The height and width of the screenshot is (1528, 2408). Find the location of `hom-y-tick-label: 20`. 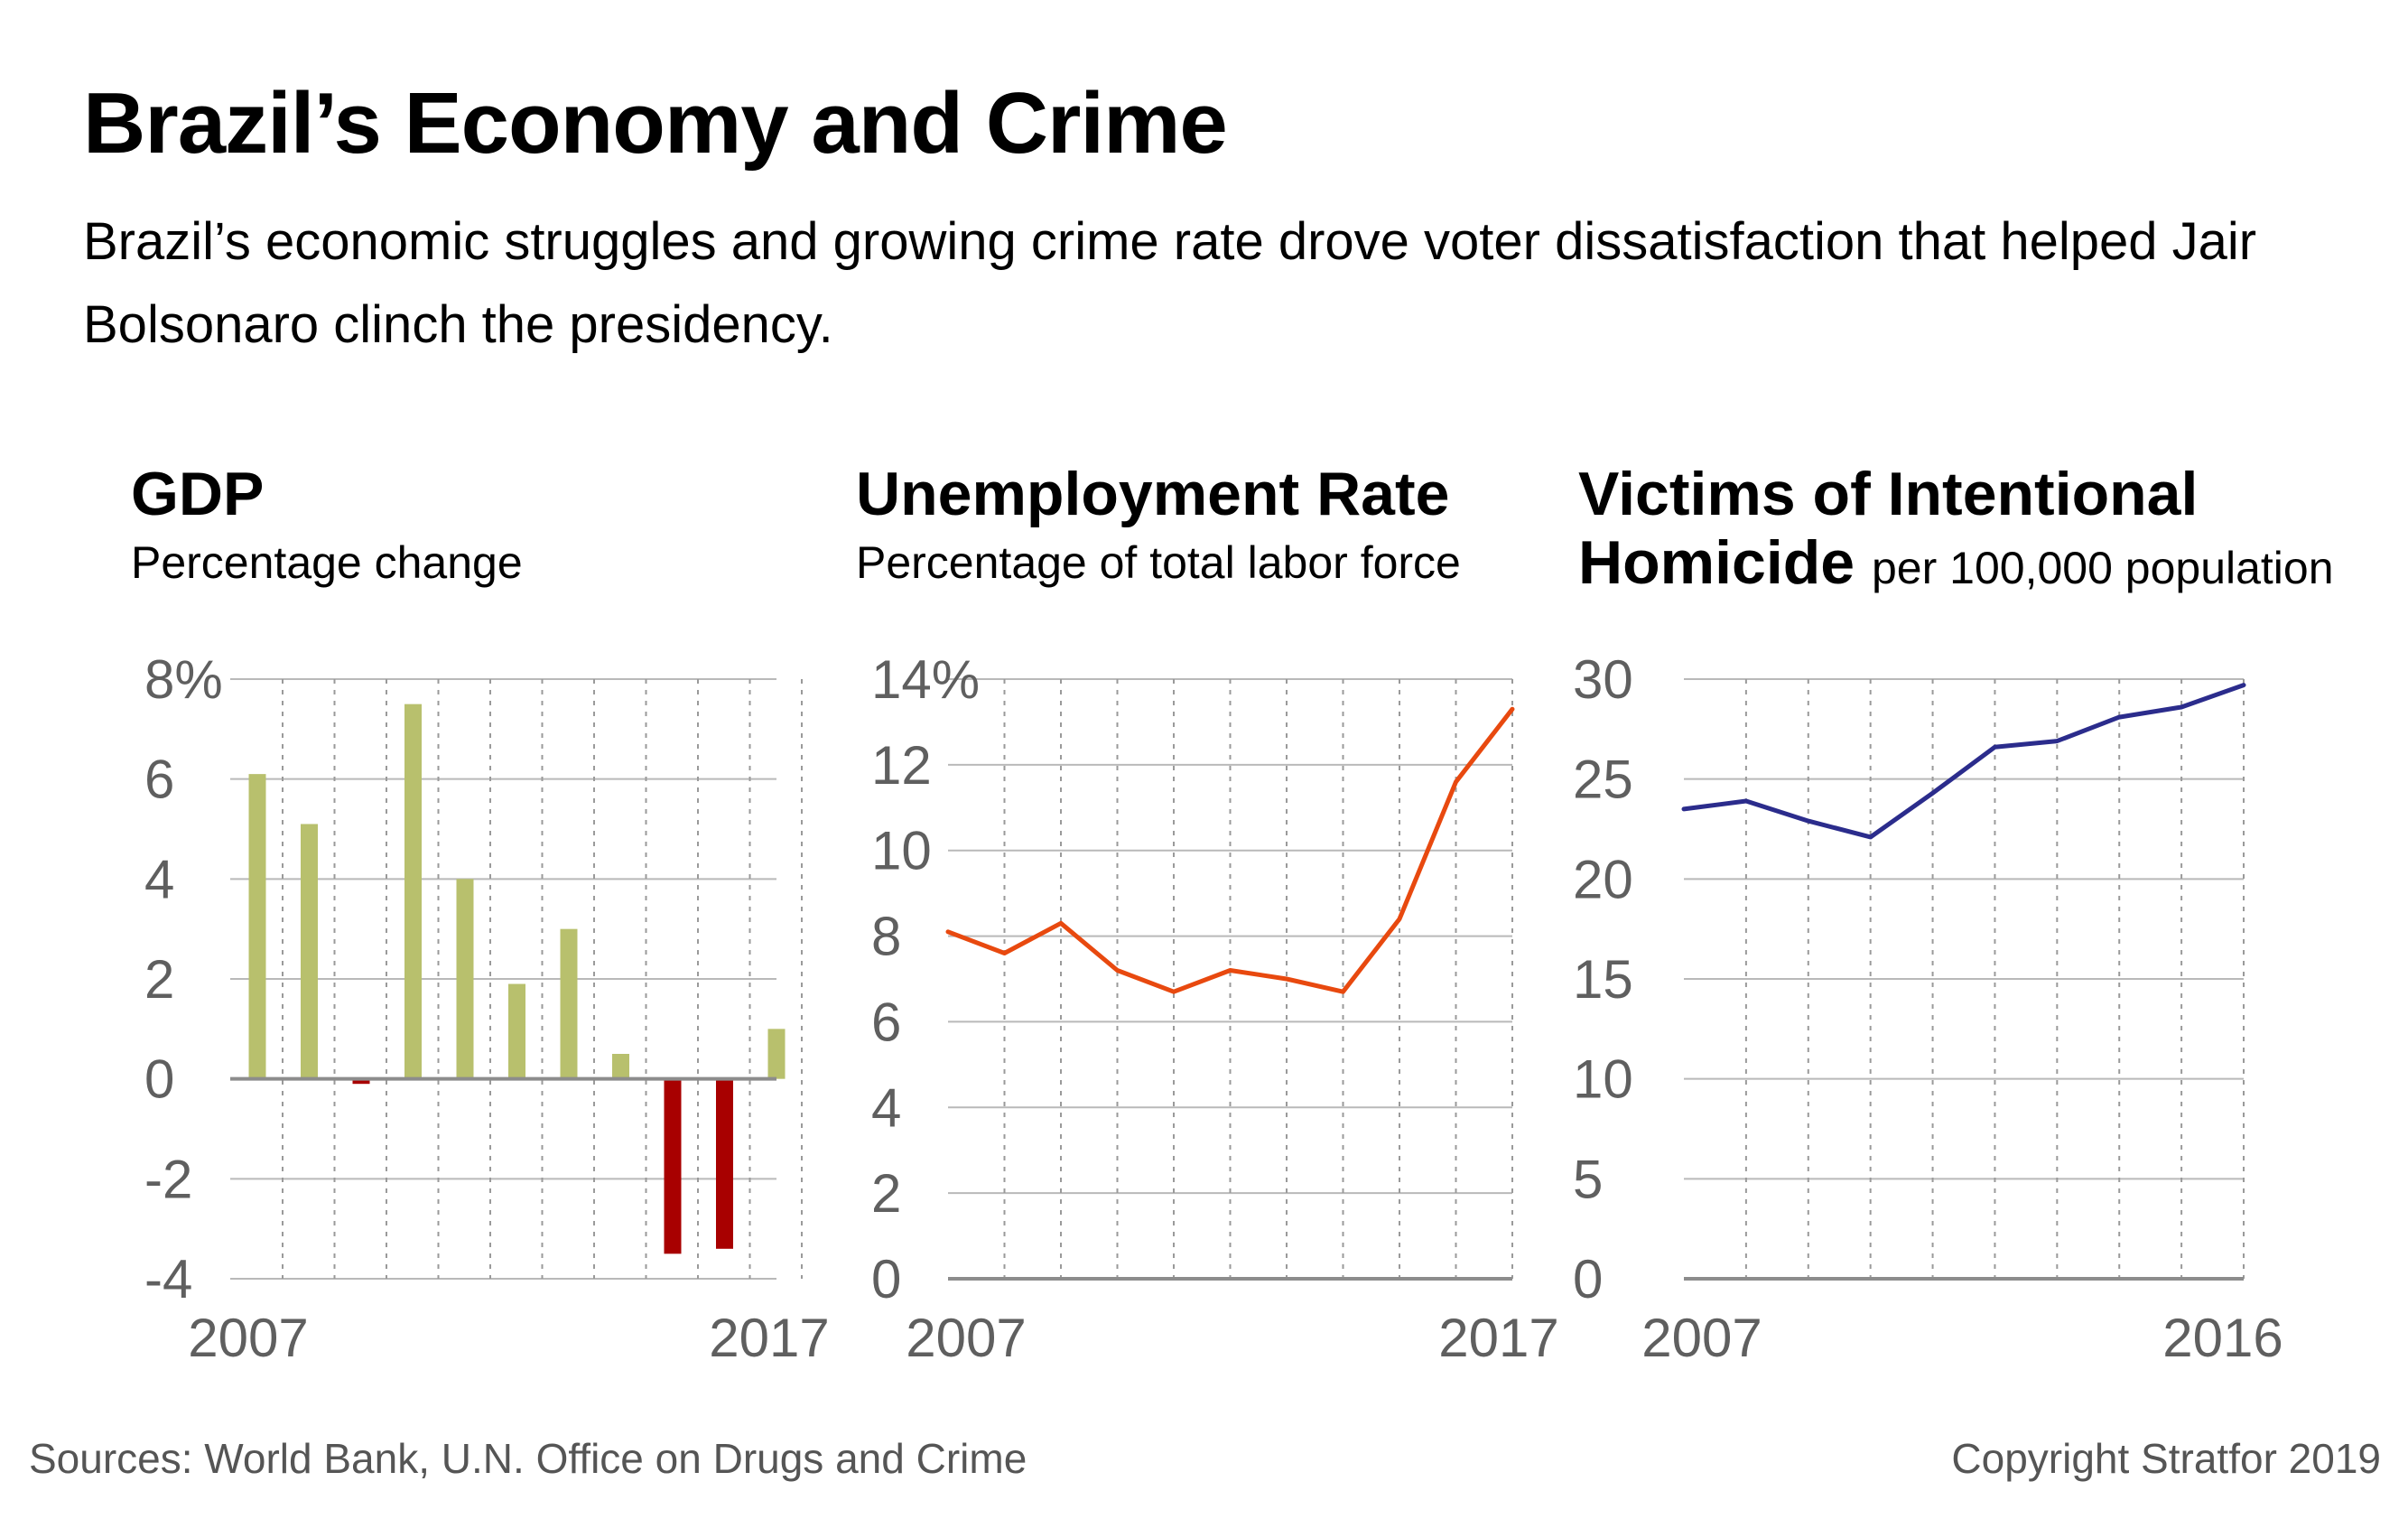

hom-y-tick-label: 20 is located at coordinates (1603, 879).